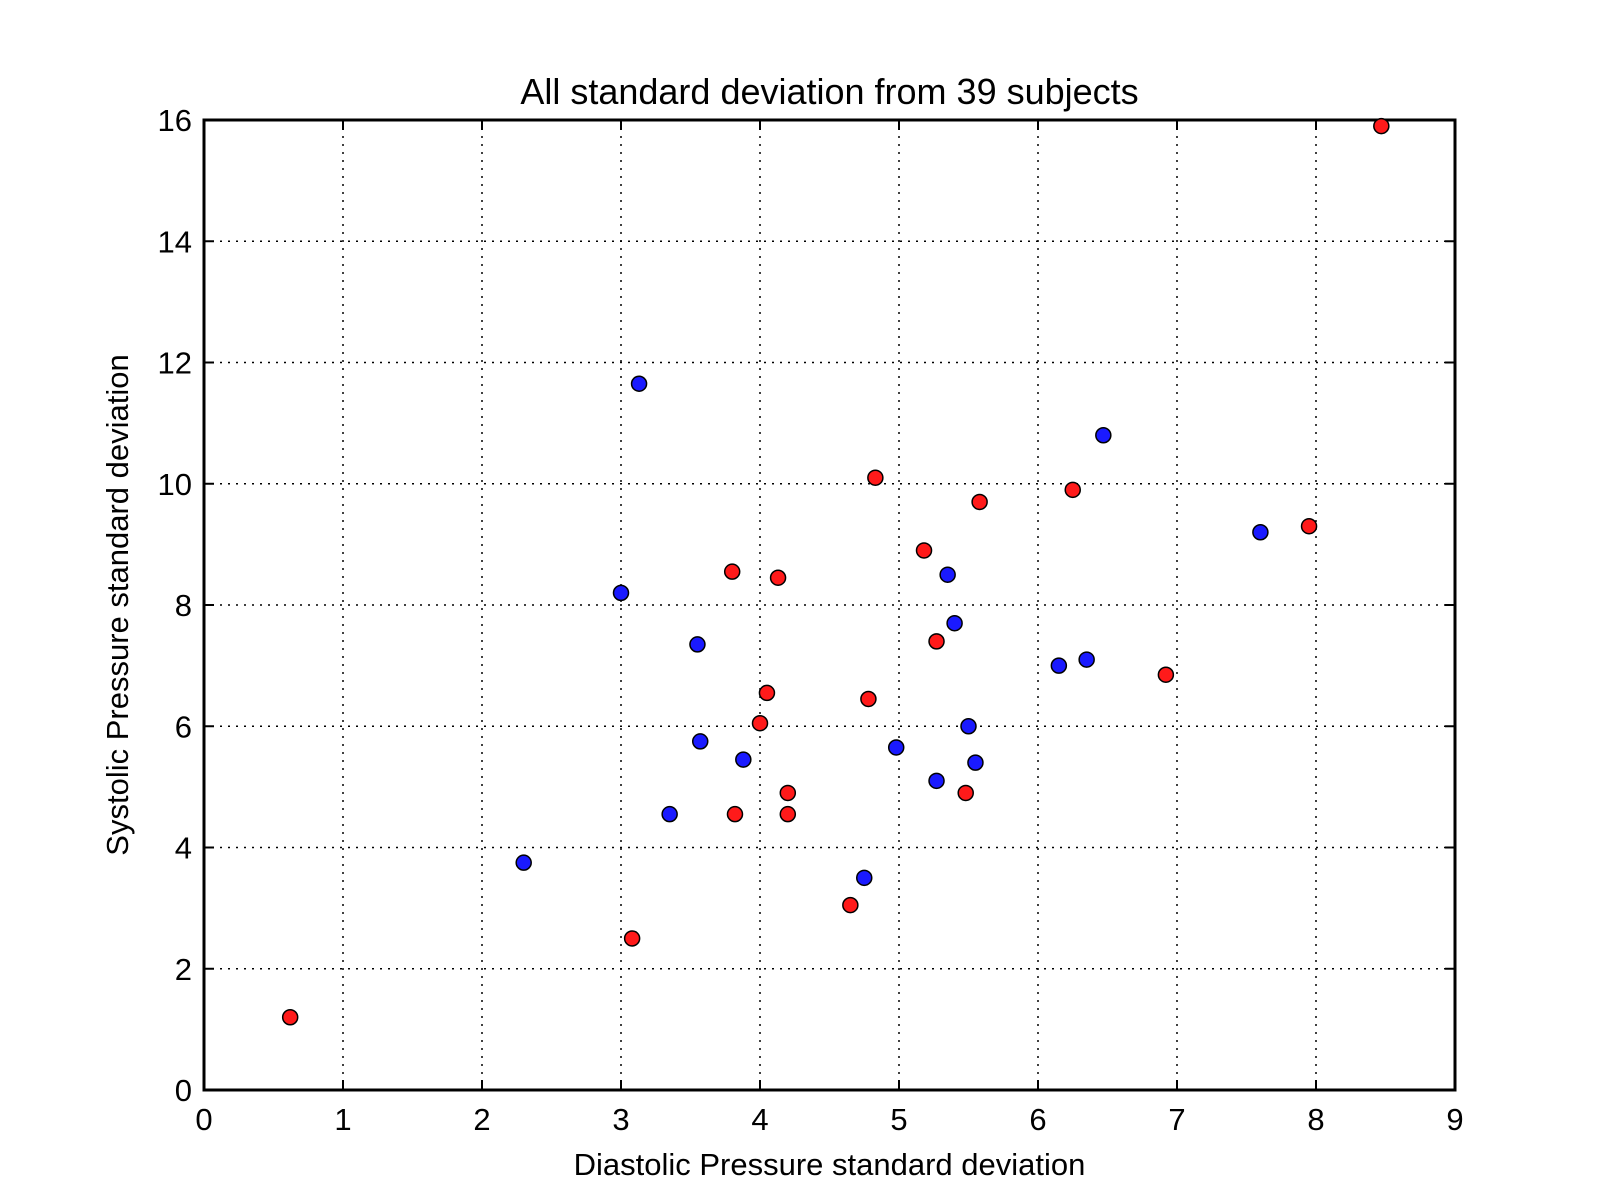 This screenshot has height=1200, width=1600. What do you see at coordinates (183, 1090) in the screenshot?
I see `y-tick-label: 0` at bounding box center [183, 1090].